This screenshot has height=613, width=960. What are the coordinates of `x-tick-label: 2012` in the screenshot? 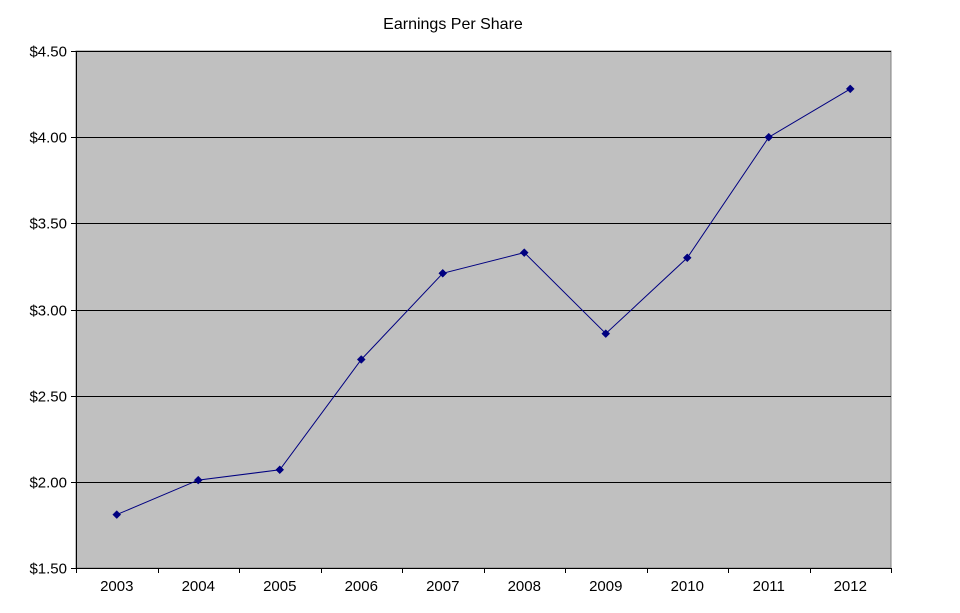 It's located at (850, 586).